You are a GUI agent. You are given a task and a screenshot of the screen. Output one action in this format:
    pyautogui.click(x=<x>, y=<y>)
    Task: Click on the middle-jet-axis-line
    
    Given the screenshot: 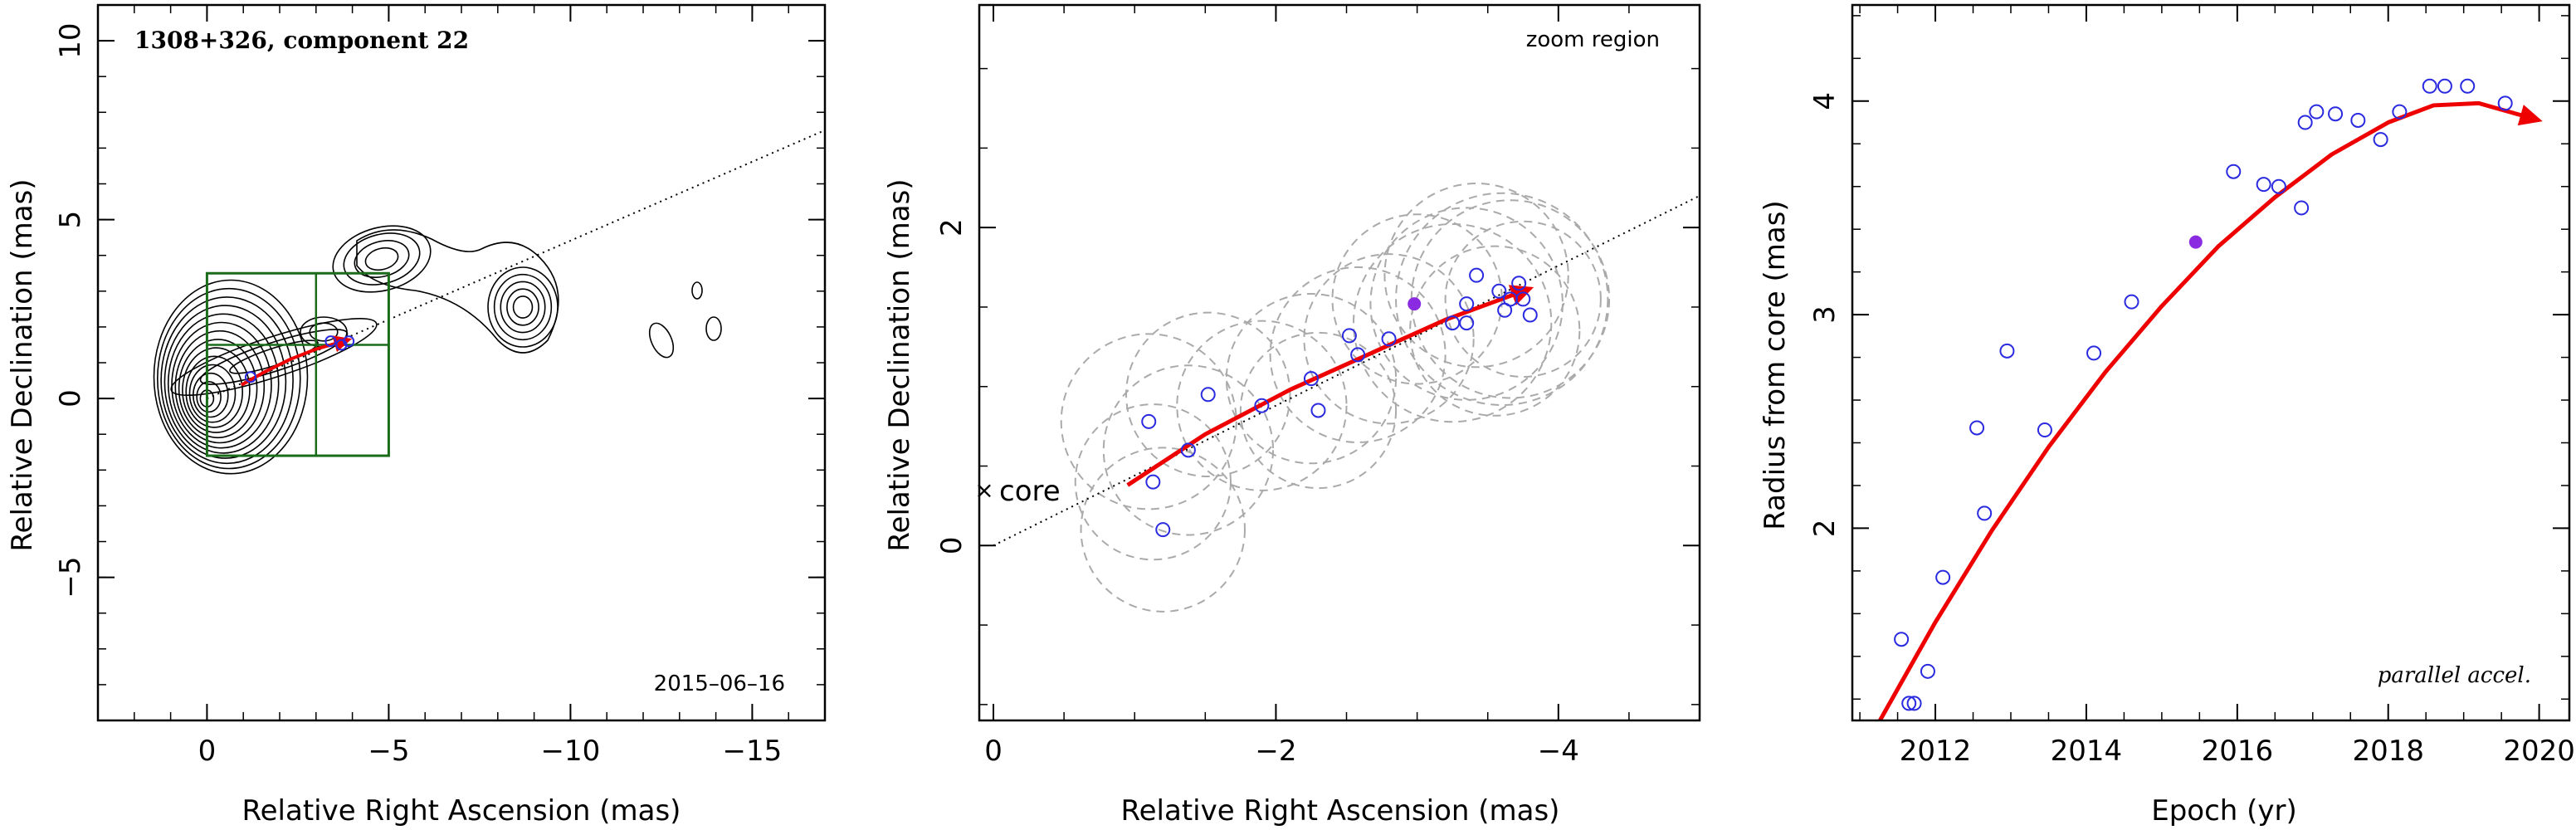 What is the action you would take?
    pyautogui.click(x=1347, y=371)
    